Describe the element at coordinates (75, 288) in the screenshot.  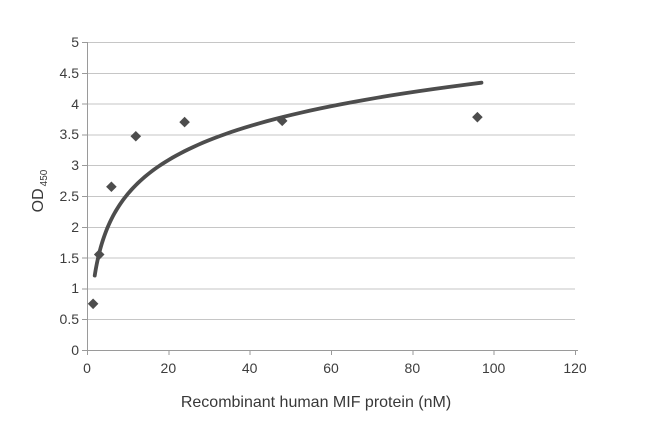
I see `y-tick-label: 1` at that location.